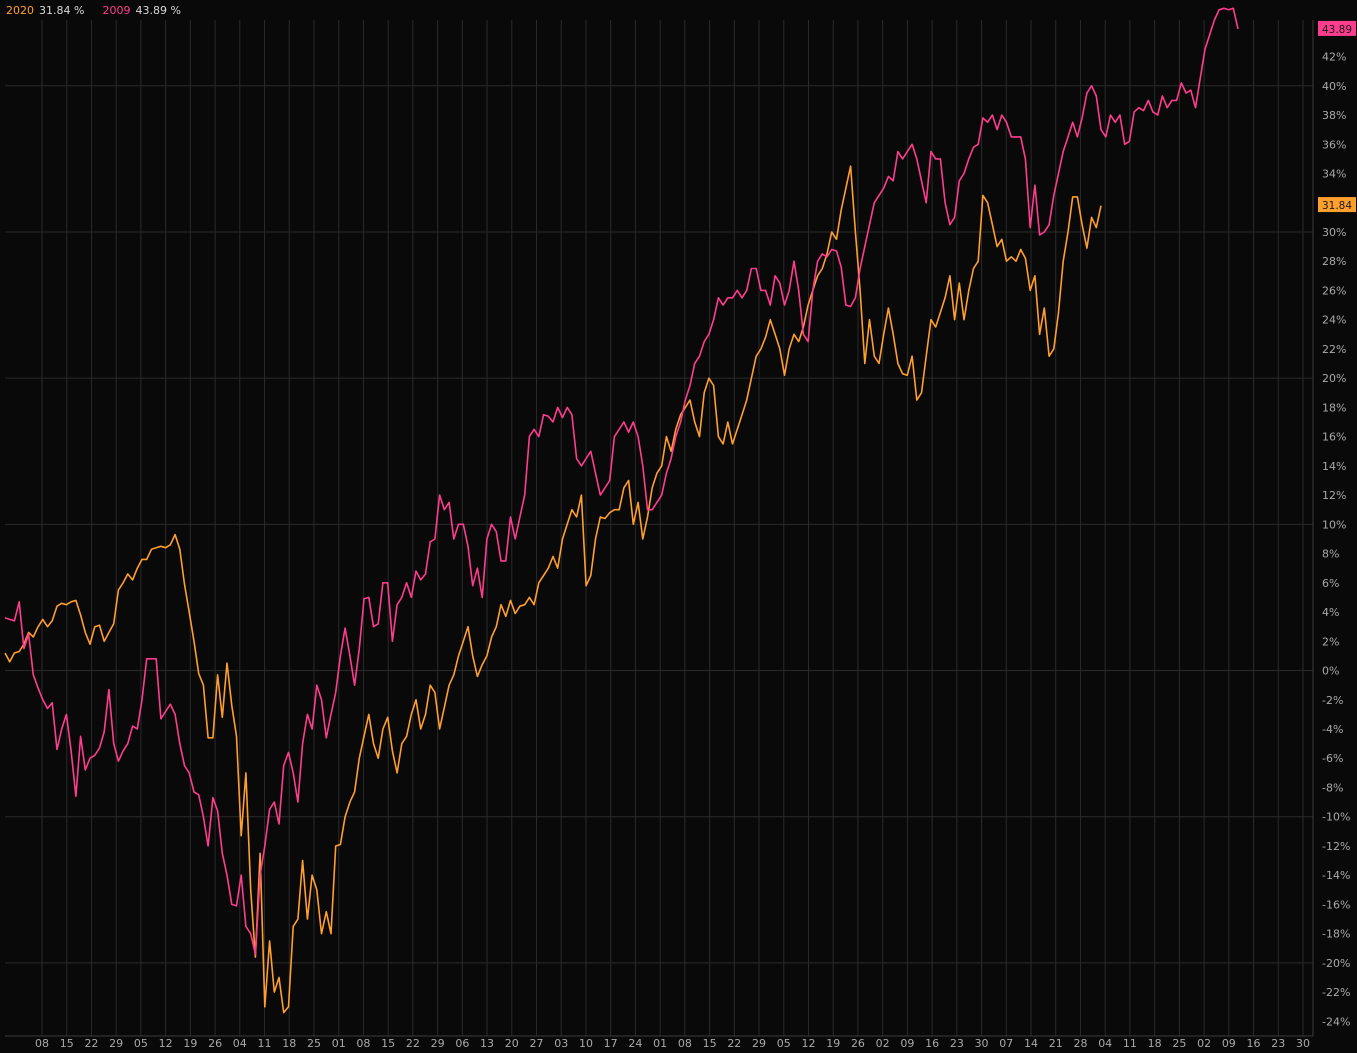 Image resolution: width=1357 pixels, height=1053 pixels. Describe the element at coordinates (1330, 583) in the screenshot. I see `y-tick-label: 6%` at that location.